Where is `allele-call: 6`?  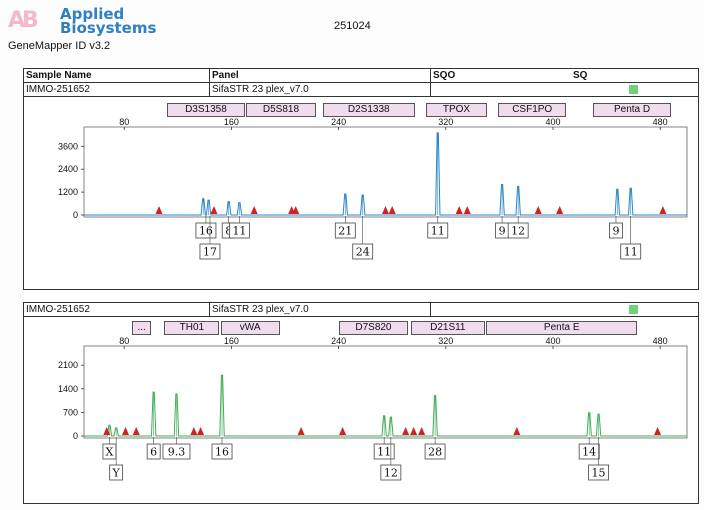 allele-call: 6 is located at coordinates (153, 448).